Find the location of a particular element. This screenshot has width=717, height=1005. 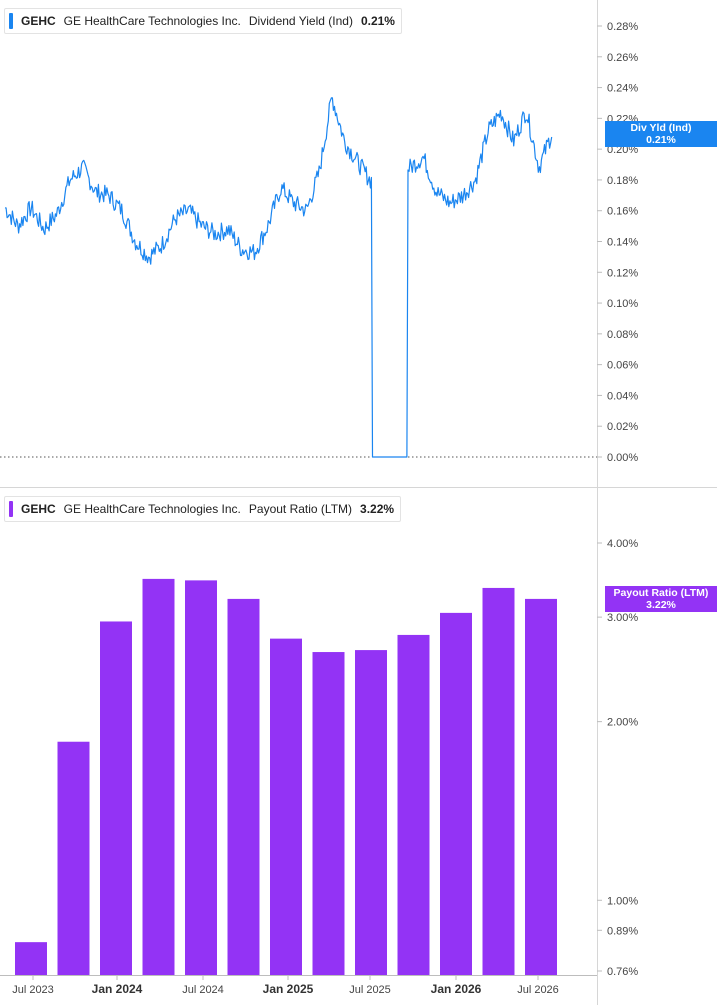

payout-ytick-label: 4.00% is located at coordinates (622, 544).